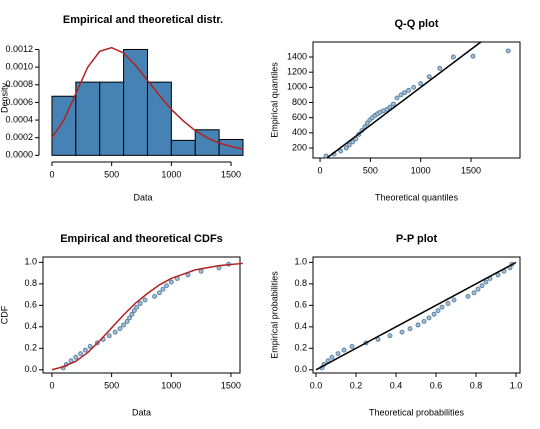 The width and height of the screenshot is (540, 429). Describe the element at coordinates (4, 97) in the screenshot. I see `y-axis-label: Density` at that location.